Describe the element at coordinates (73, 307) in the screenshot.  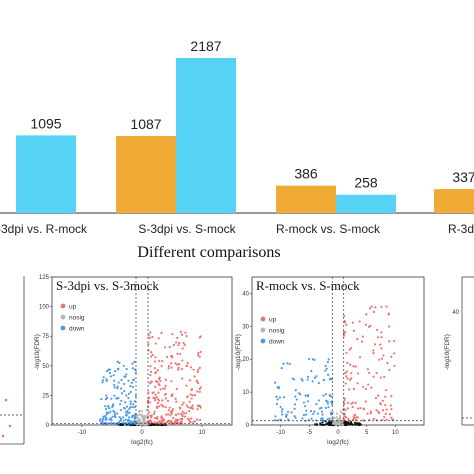
I see `legend-label: up` at that location.